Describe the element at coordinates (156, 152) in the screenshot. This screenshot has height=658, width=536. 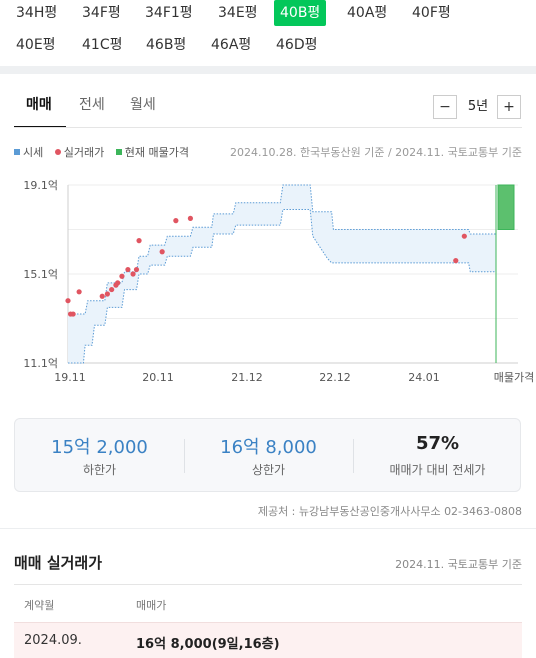
I see `legend-label: 현재 매물가격` at that location.